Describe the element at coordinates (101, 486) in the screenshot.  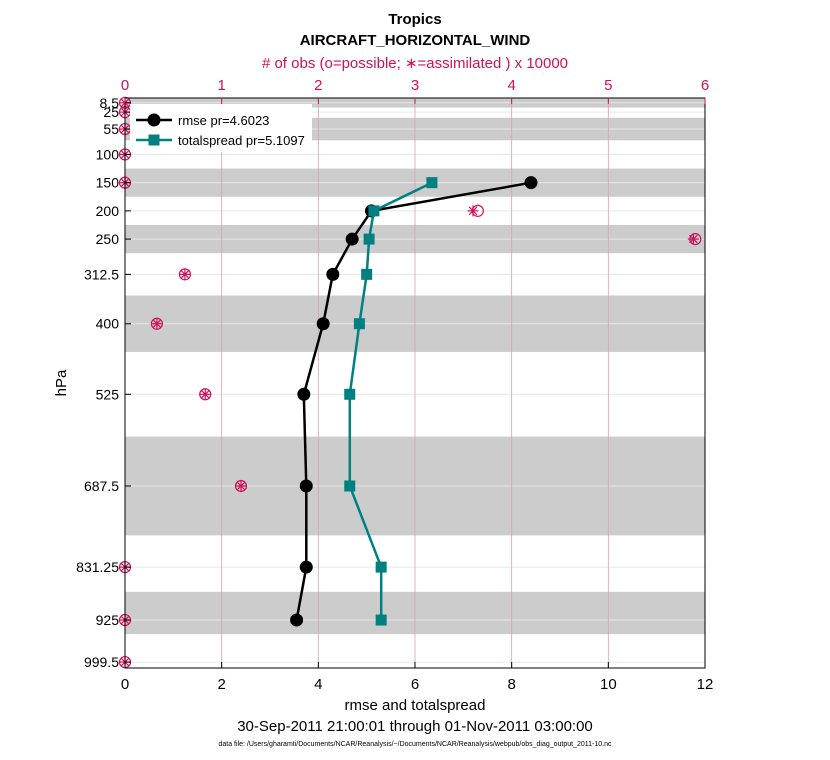
I see `y-tick-label: 687.5` at that location.